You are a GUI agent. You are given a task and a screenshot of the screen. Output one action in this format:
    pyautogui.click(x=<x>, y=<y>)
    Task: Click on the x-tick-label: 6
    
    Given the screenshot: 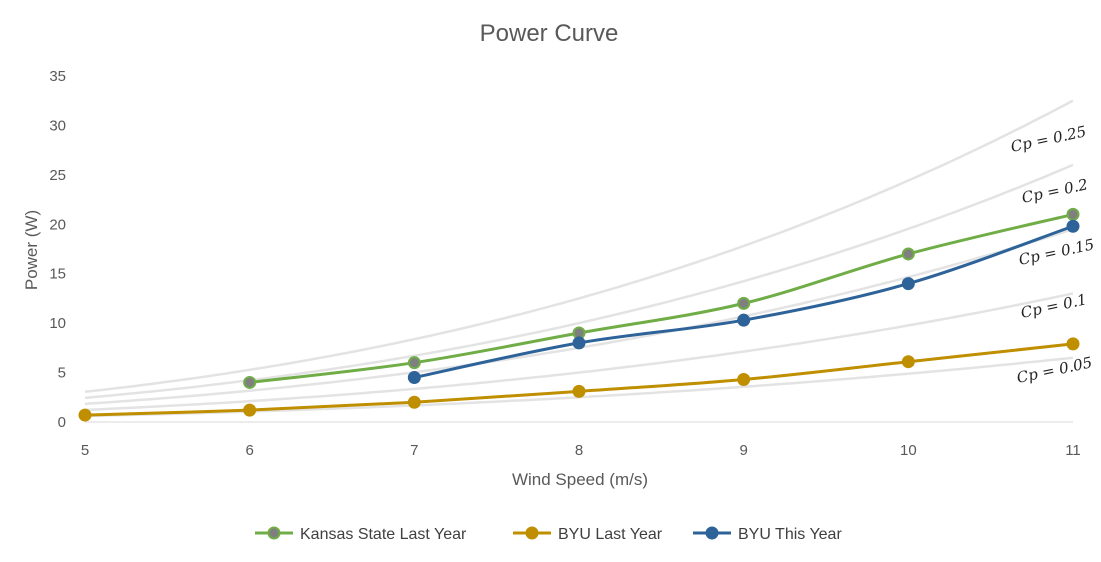 What is the action you would take?
    pyautogui.click(x=249, y=450)
    